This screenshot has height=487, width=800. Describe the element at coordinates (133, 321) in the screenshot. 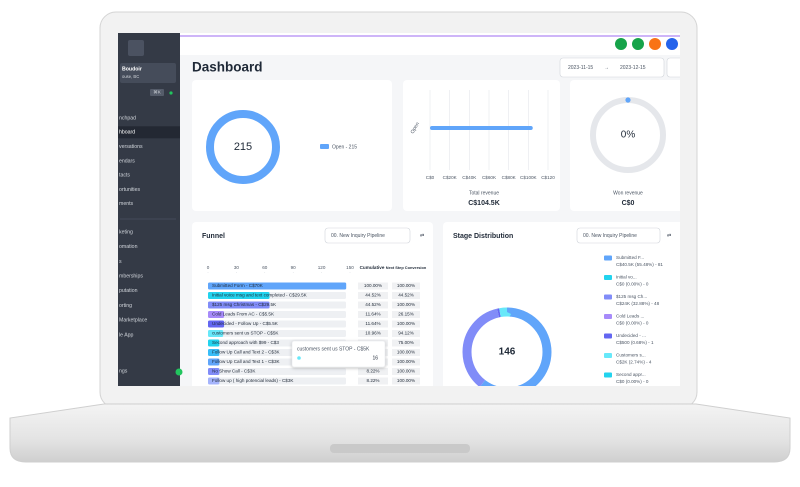

I see `nav-item: Marketplace` at that location.